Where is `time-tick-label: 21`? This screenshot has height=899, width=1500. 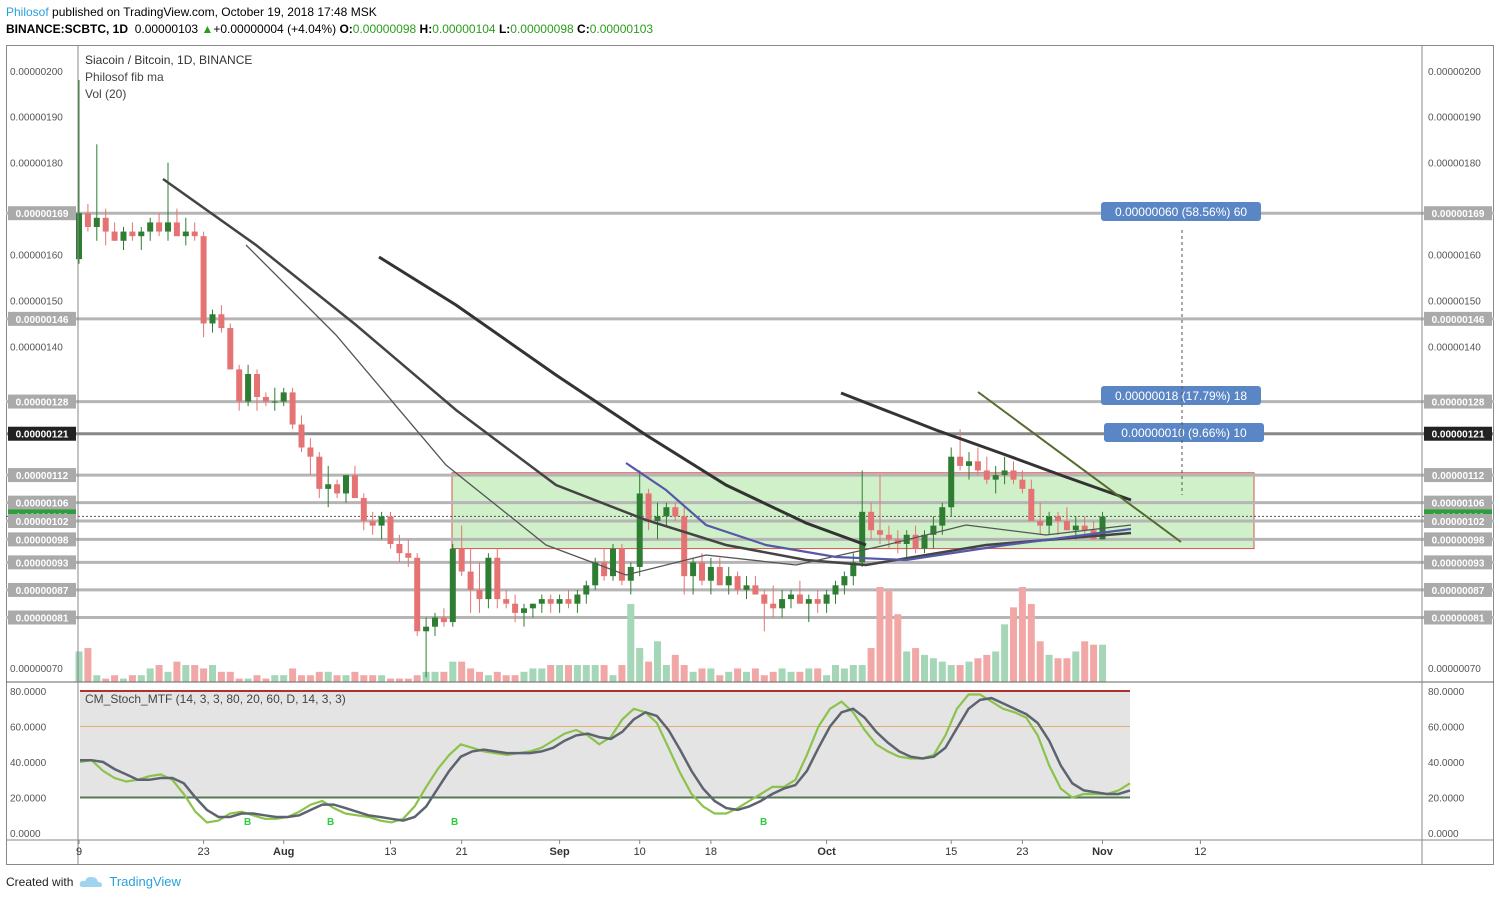 time-tick-label: 21 is located at coordinates (462, 852).